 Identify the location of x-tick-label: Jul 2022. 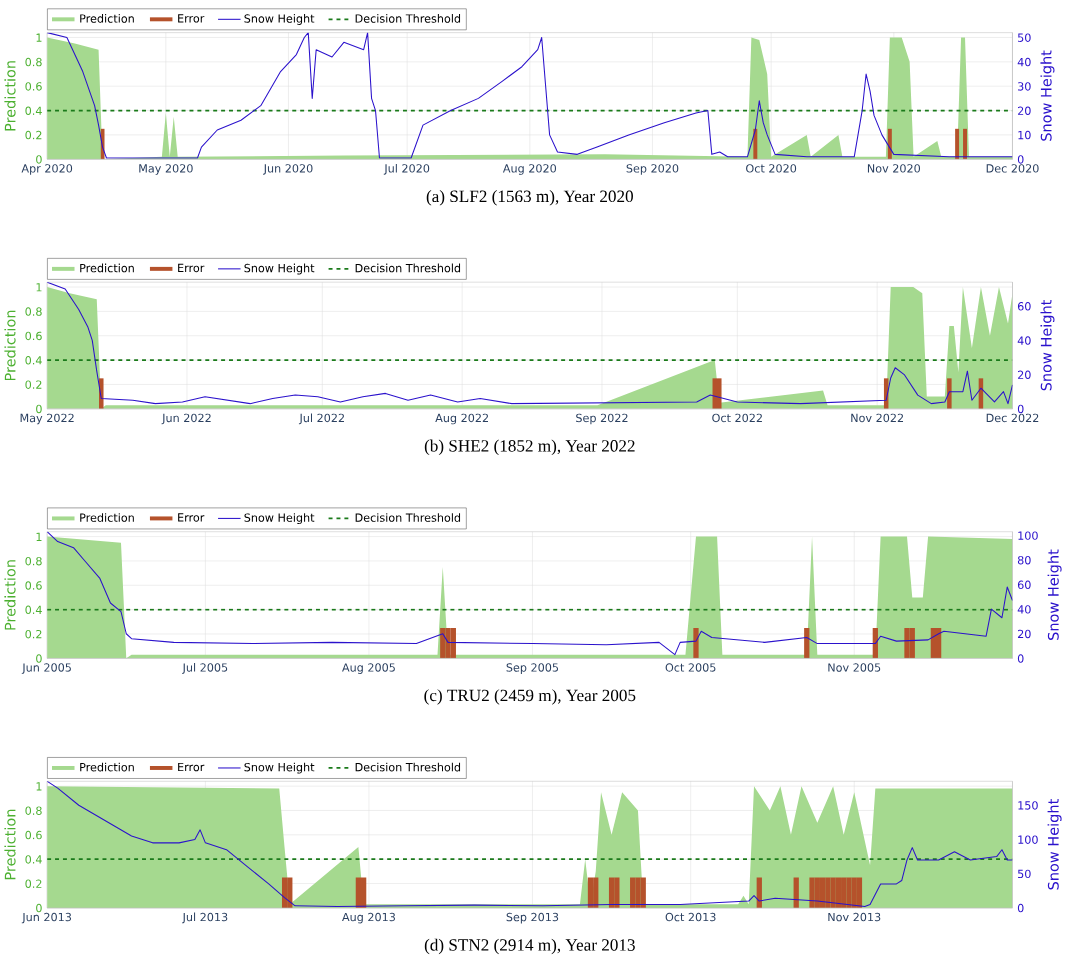
(321, 419).